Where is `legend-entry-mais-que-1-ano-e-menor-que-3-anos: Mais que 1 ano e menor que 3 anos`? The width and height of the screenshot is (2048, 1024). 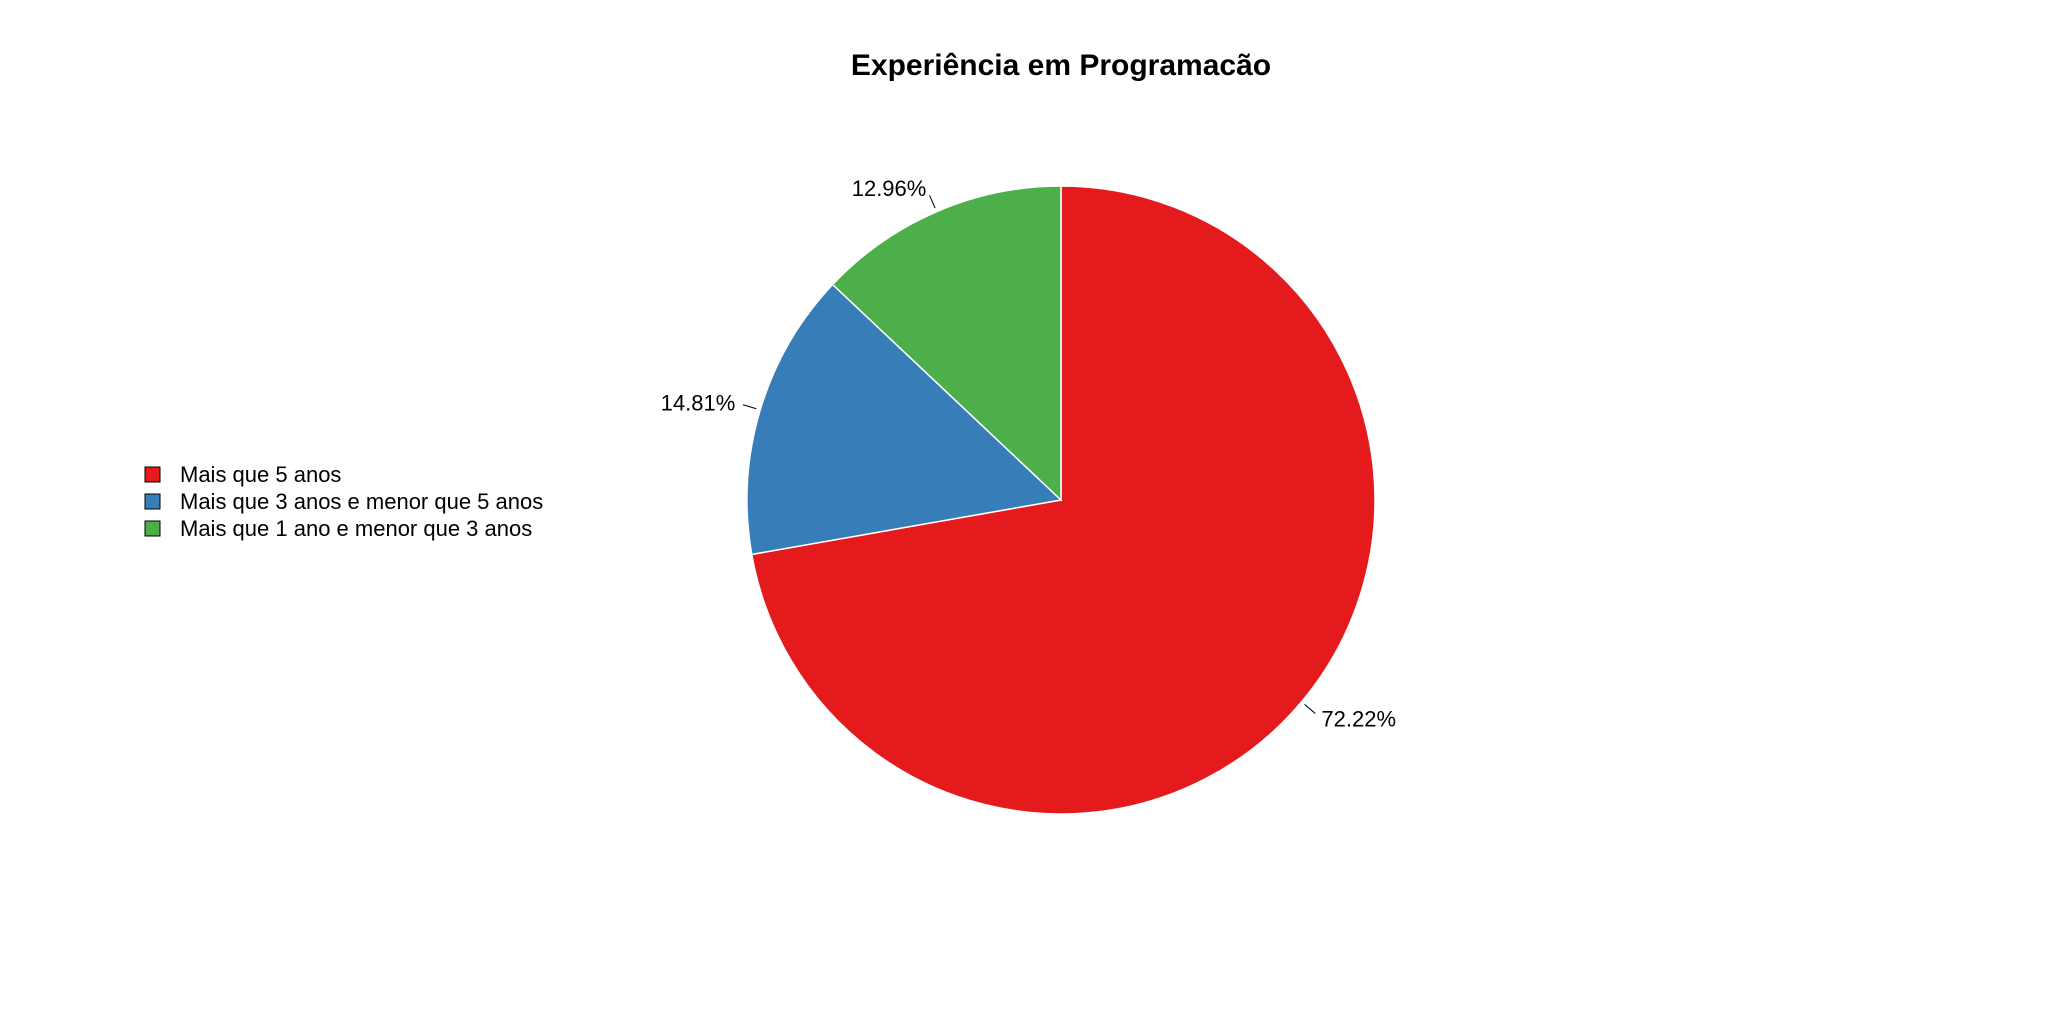 legend-entry-mais-que-1-ano-e-menor-que-3-anos: Mais que 1 ano e menor que 3 anos is located at coordinates (338, 528).